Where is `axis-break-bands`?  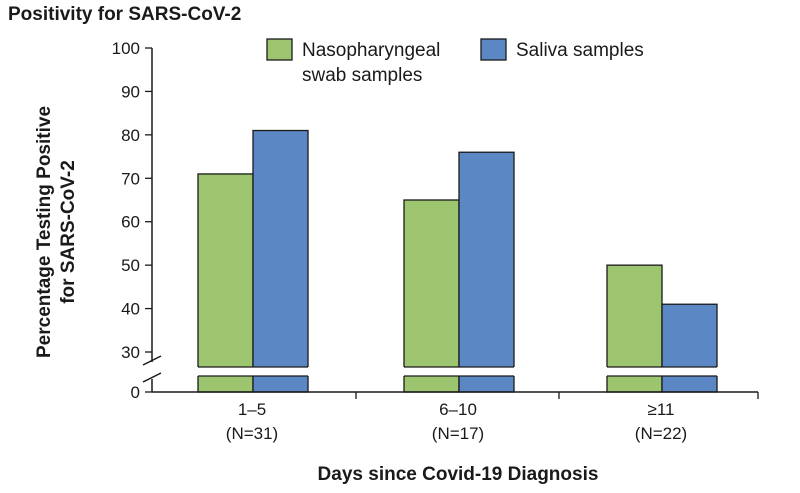 axis-break-bands is located at coordinates (460, 371).